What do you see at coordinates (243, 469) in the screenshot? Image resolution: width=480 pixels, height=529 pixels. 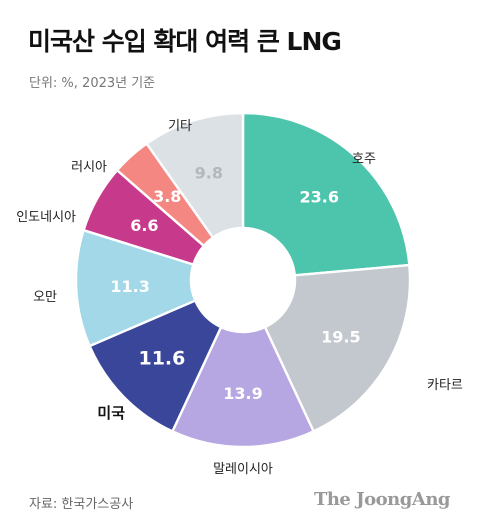 I see `category-label-3: 말레이시아` at bounding box center [243, 469].